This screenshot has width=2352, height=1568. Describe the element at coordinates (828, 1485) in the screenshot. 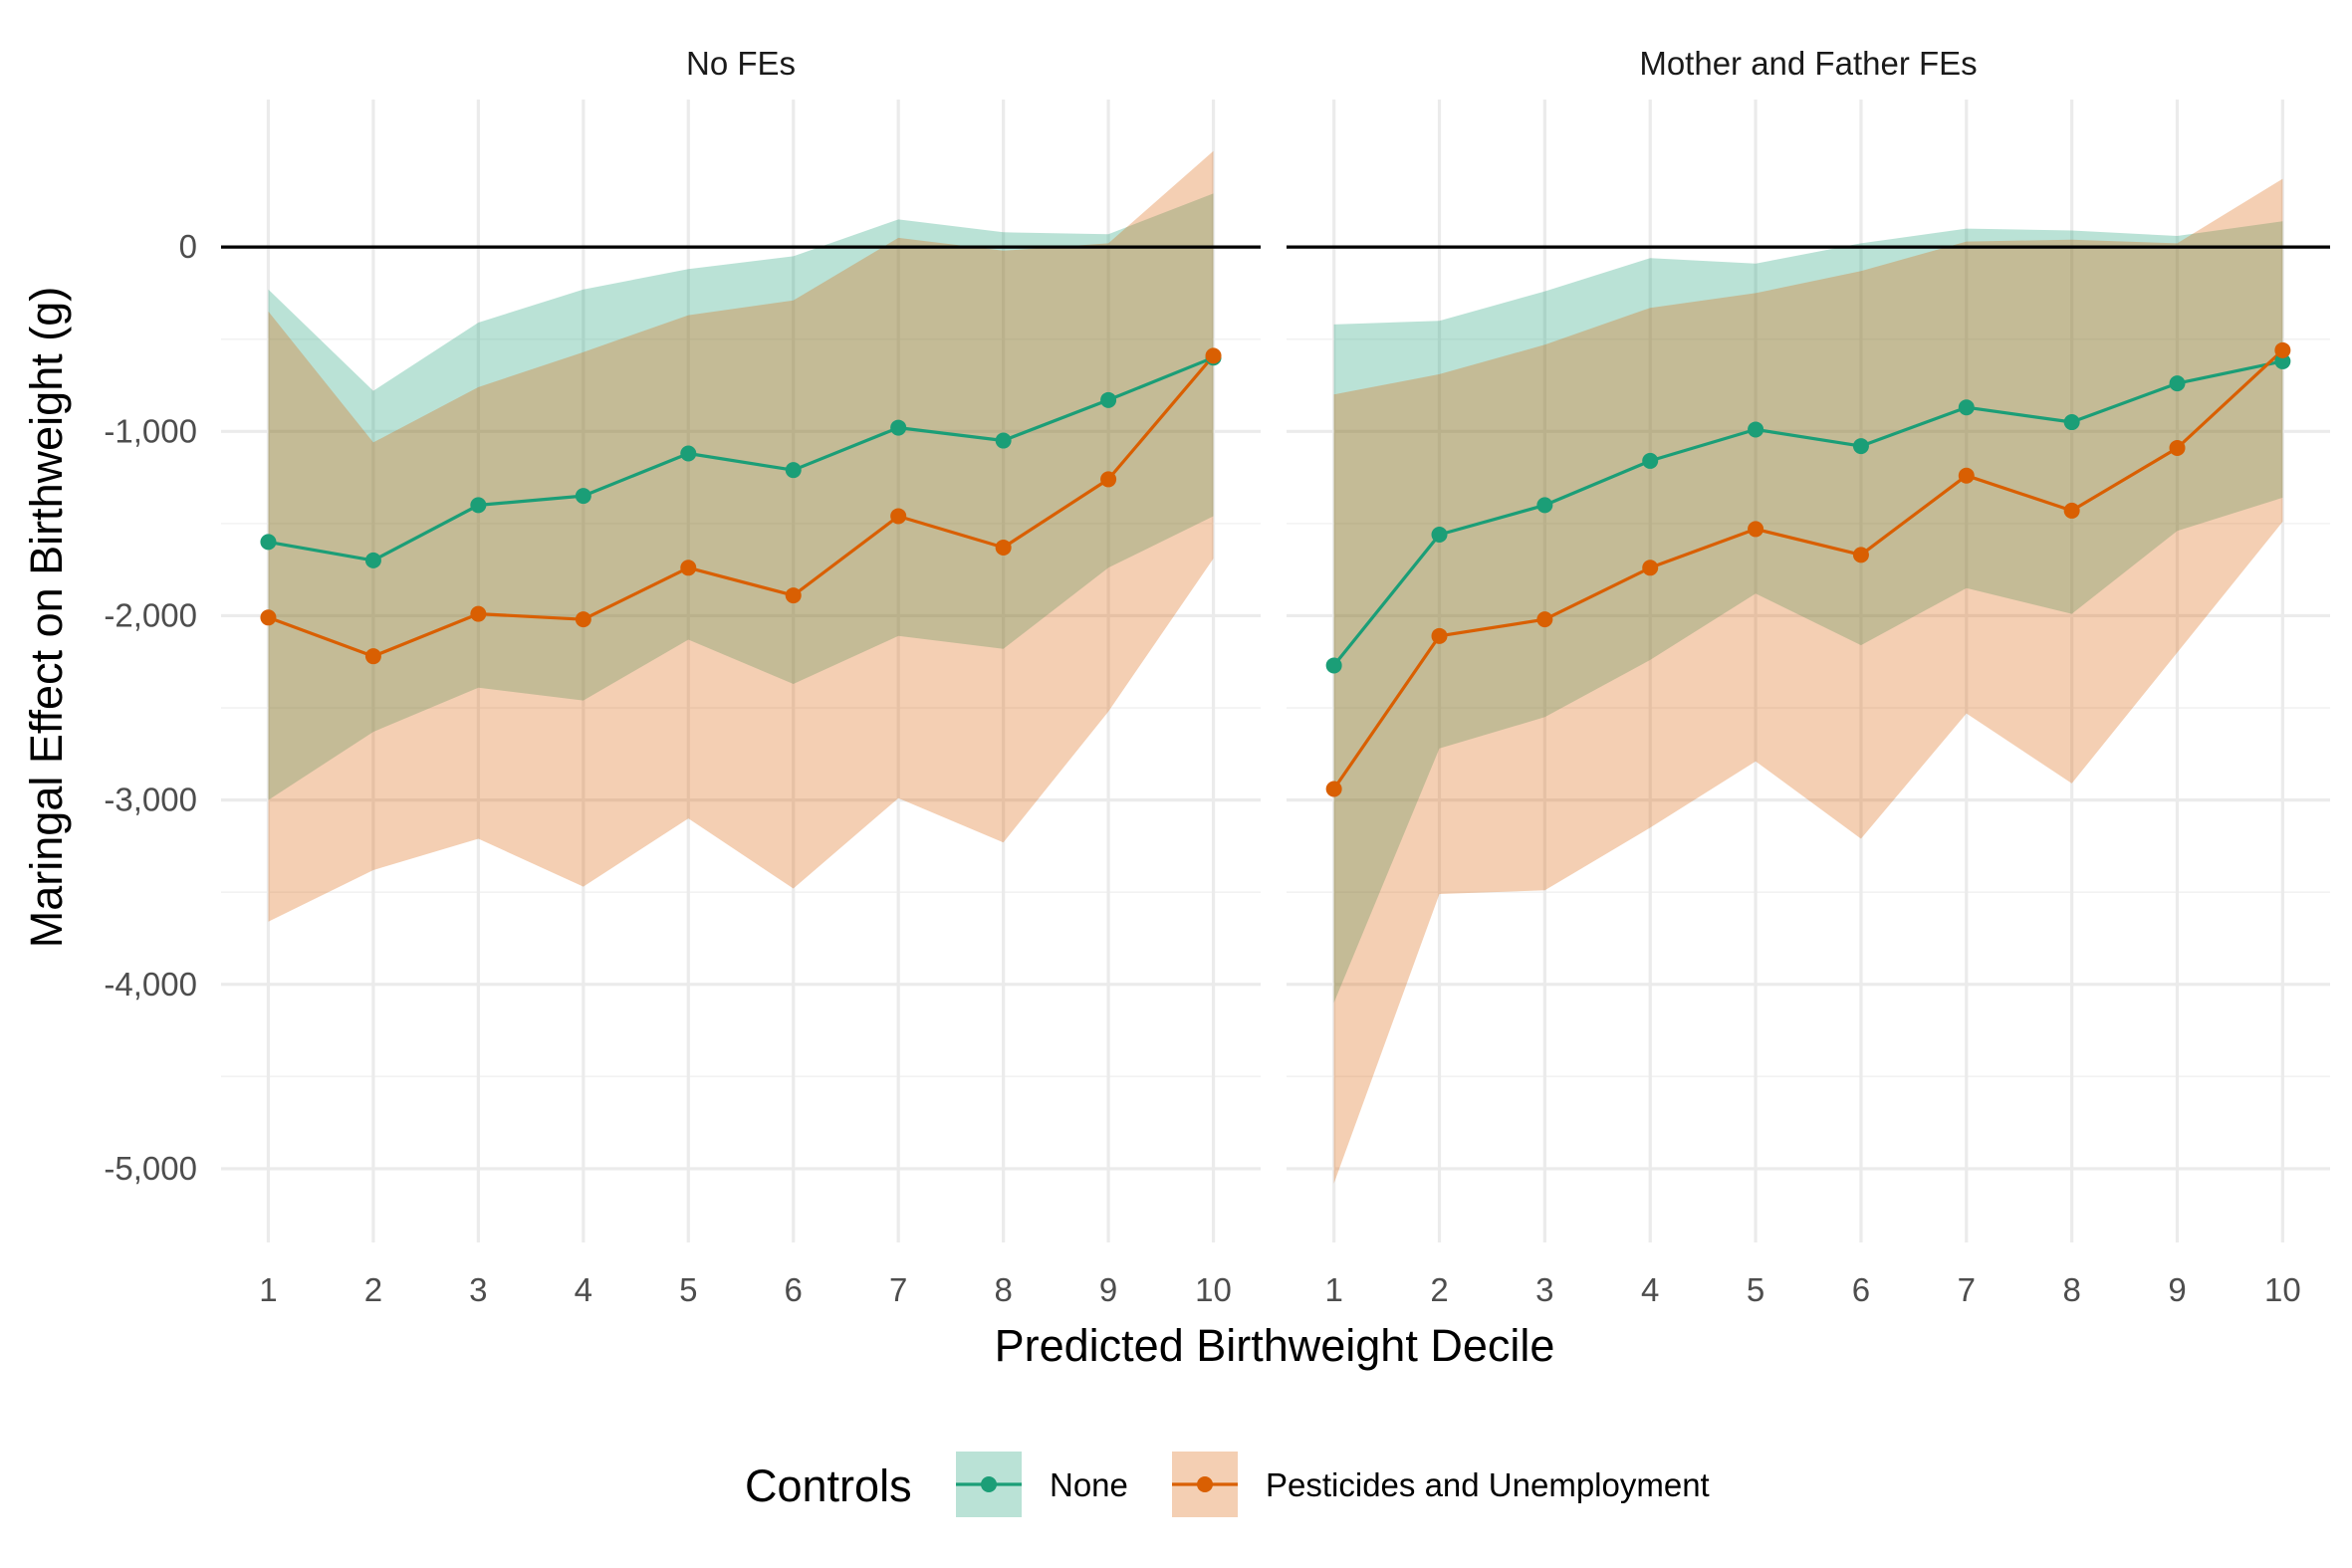

I see `legend-title: Controls` at that location.